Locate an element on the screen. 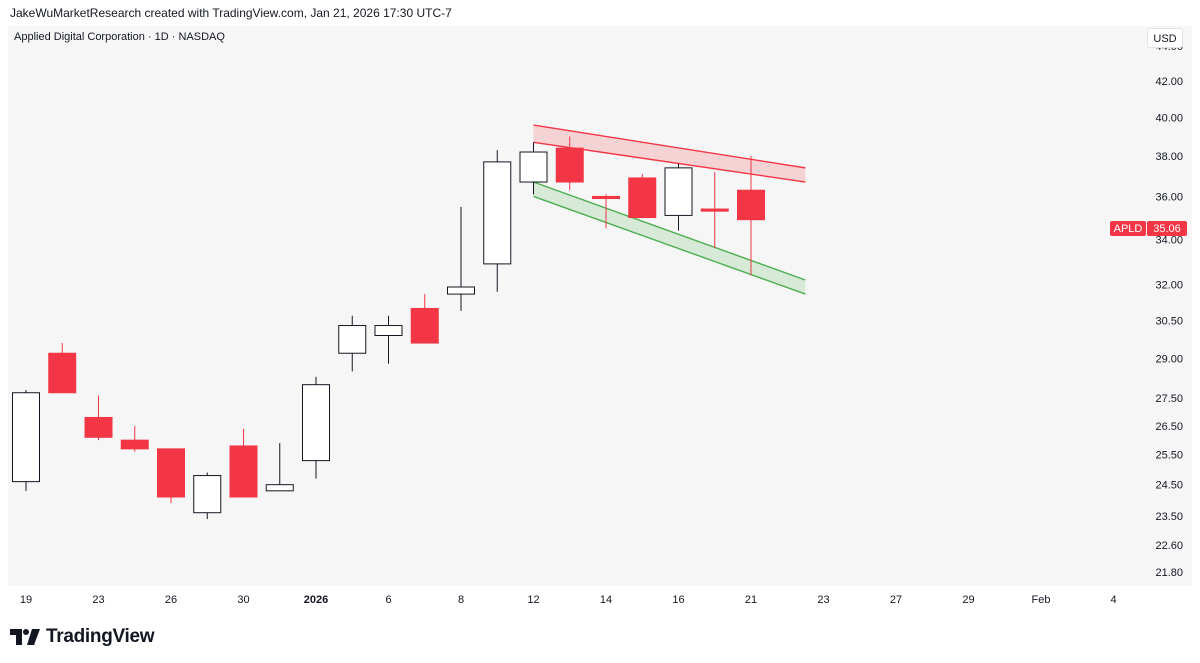 Image resolution: width=1200 pixels, height=663 pixels. y-tick-label: 40.00 is located at coordinates (1169, 119).